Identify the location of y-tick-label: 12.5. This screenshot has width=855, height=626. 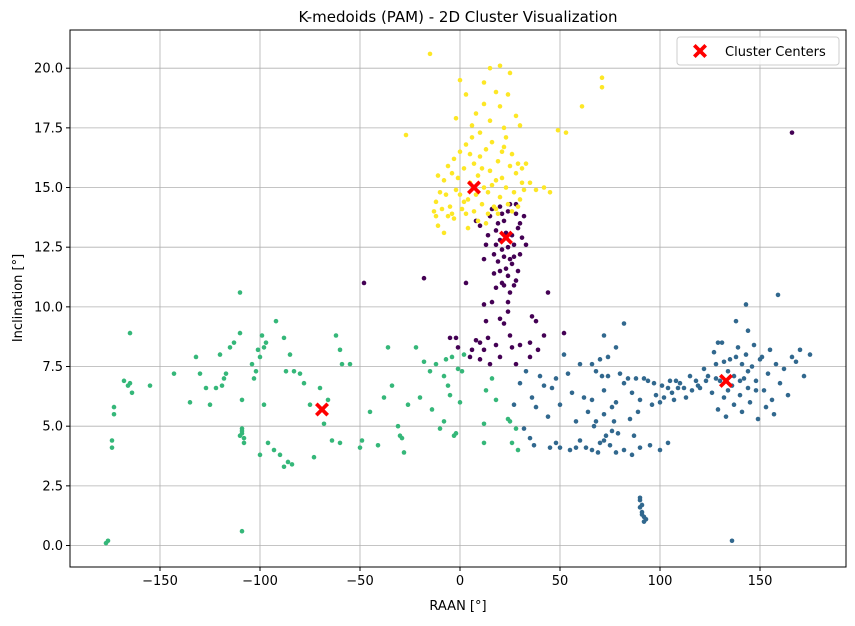
(48, 248).